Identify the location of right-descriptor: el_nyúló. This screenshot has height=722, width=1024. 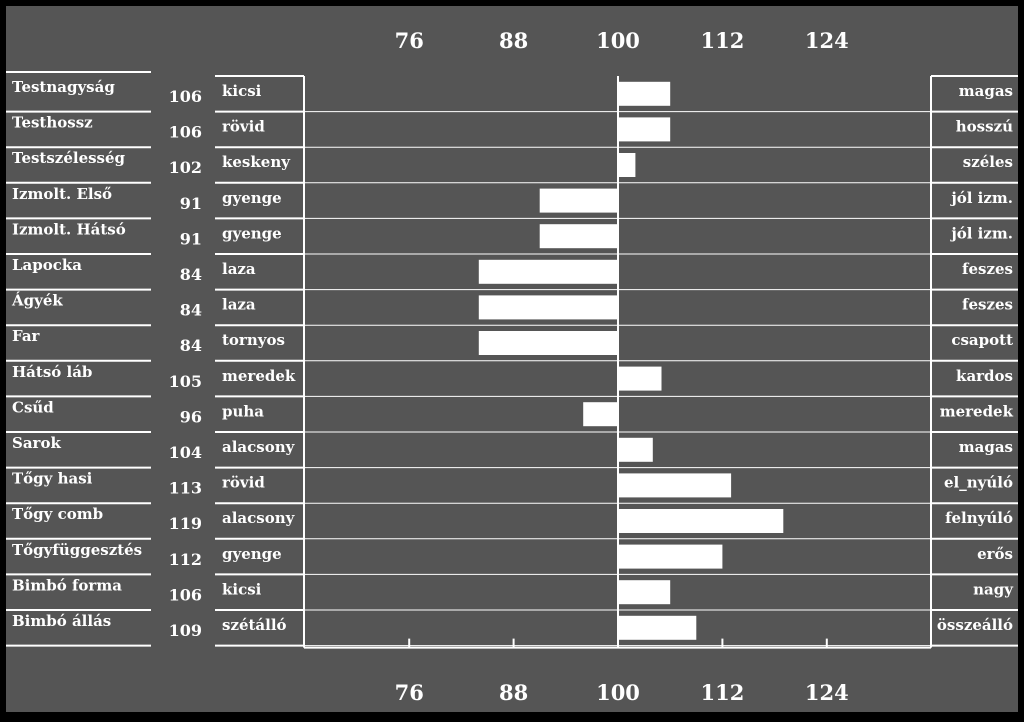
(978, 483).